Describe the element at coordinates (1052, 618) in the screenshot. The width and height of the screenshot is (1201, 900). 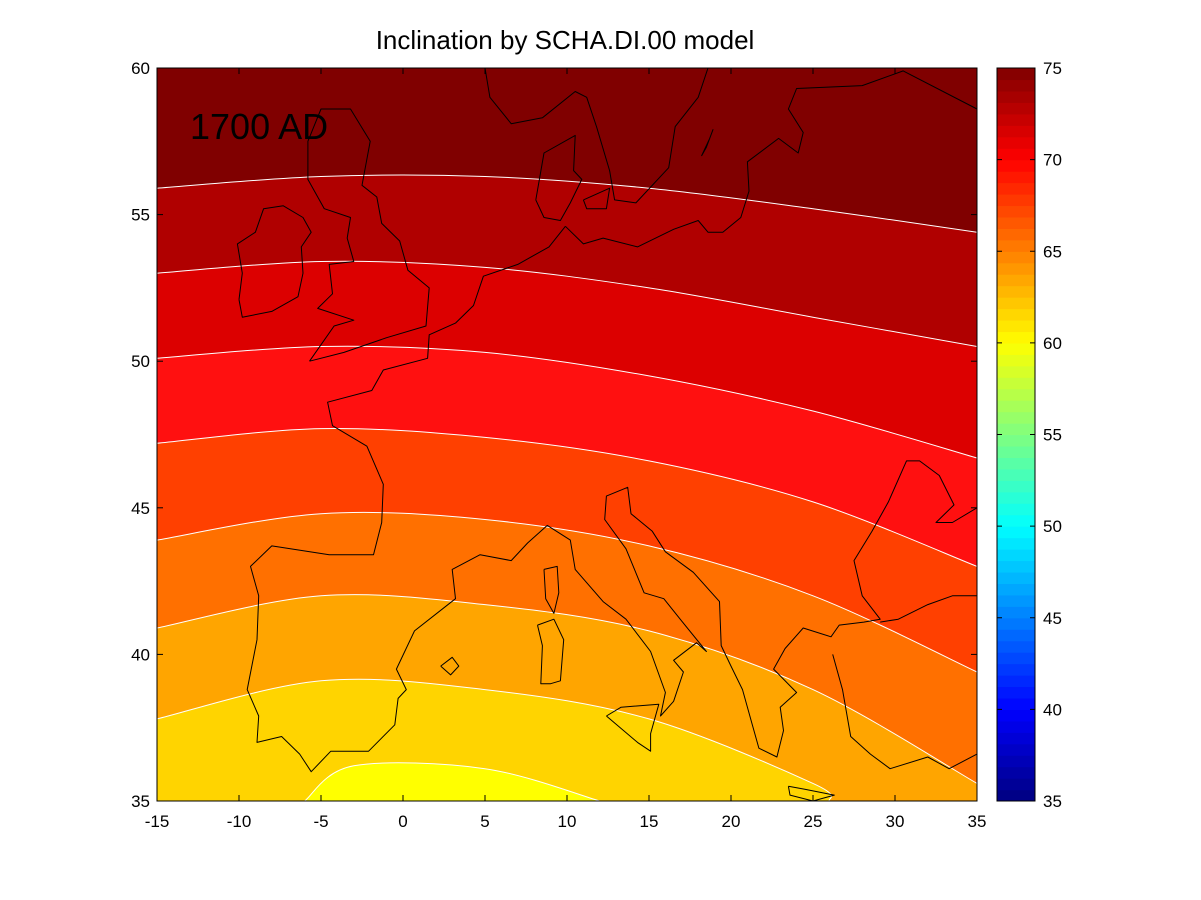
I see `colorbar-tick-label: 45` at that location.